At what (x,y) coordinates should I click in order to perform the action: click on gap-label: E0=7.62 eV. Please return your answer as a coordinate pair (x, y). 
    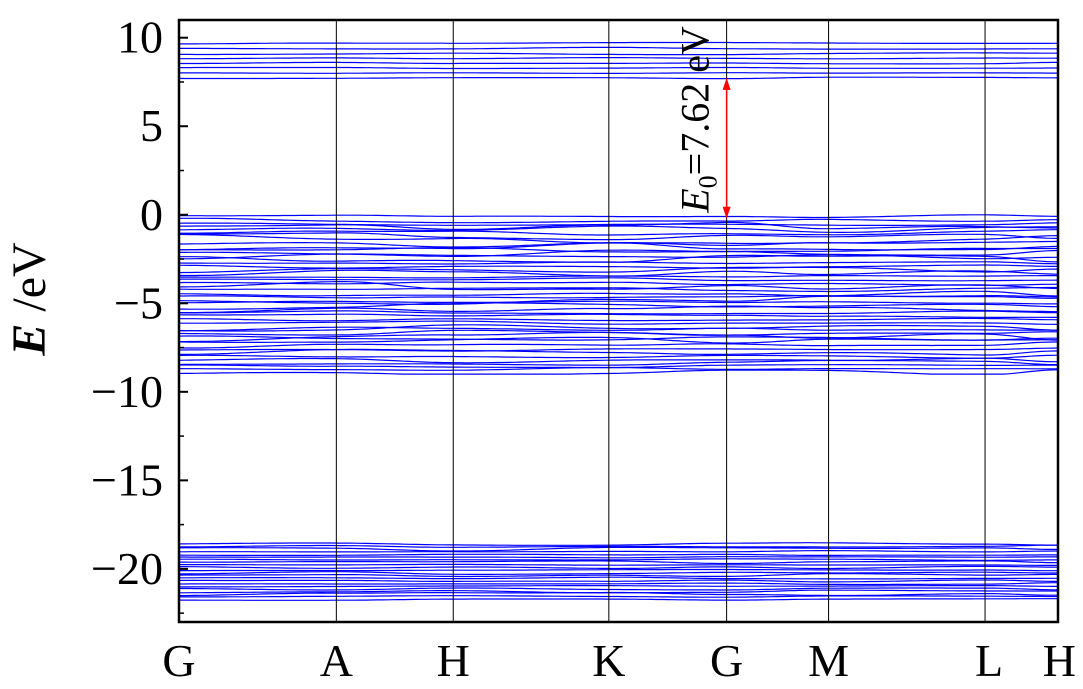
    Looking at the image, I should click on (698, 120).